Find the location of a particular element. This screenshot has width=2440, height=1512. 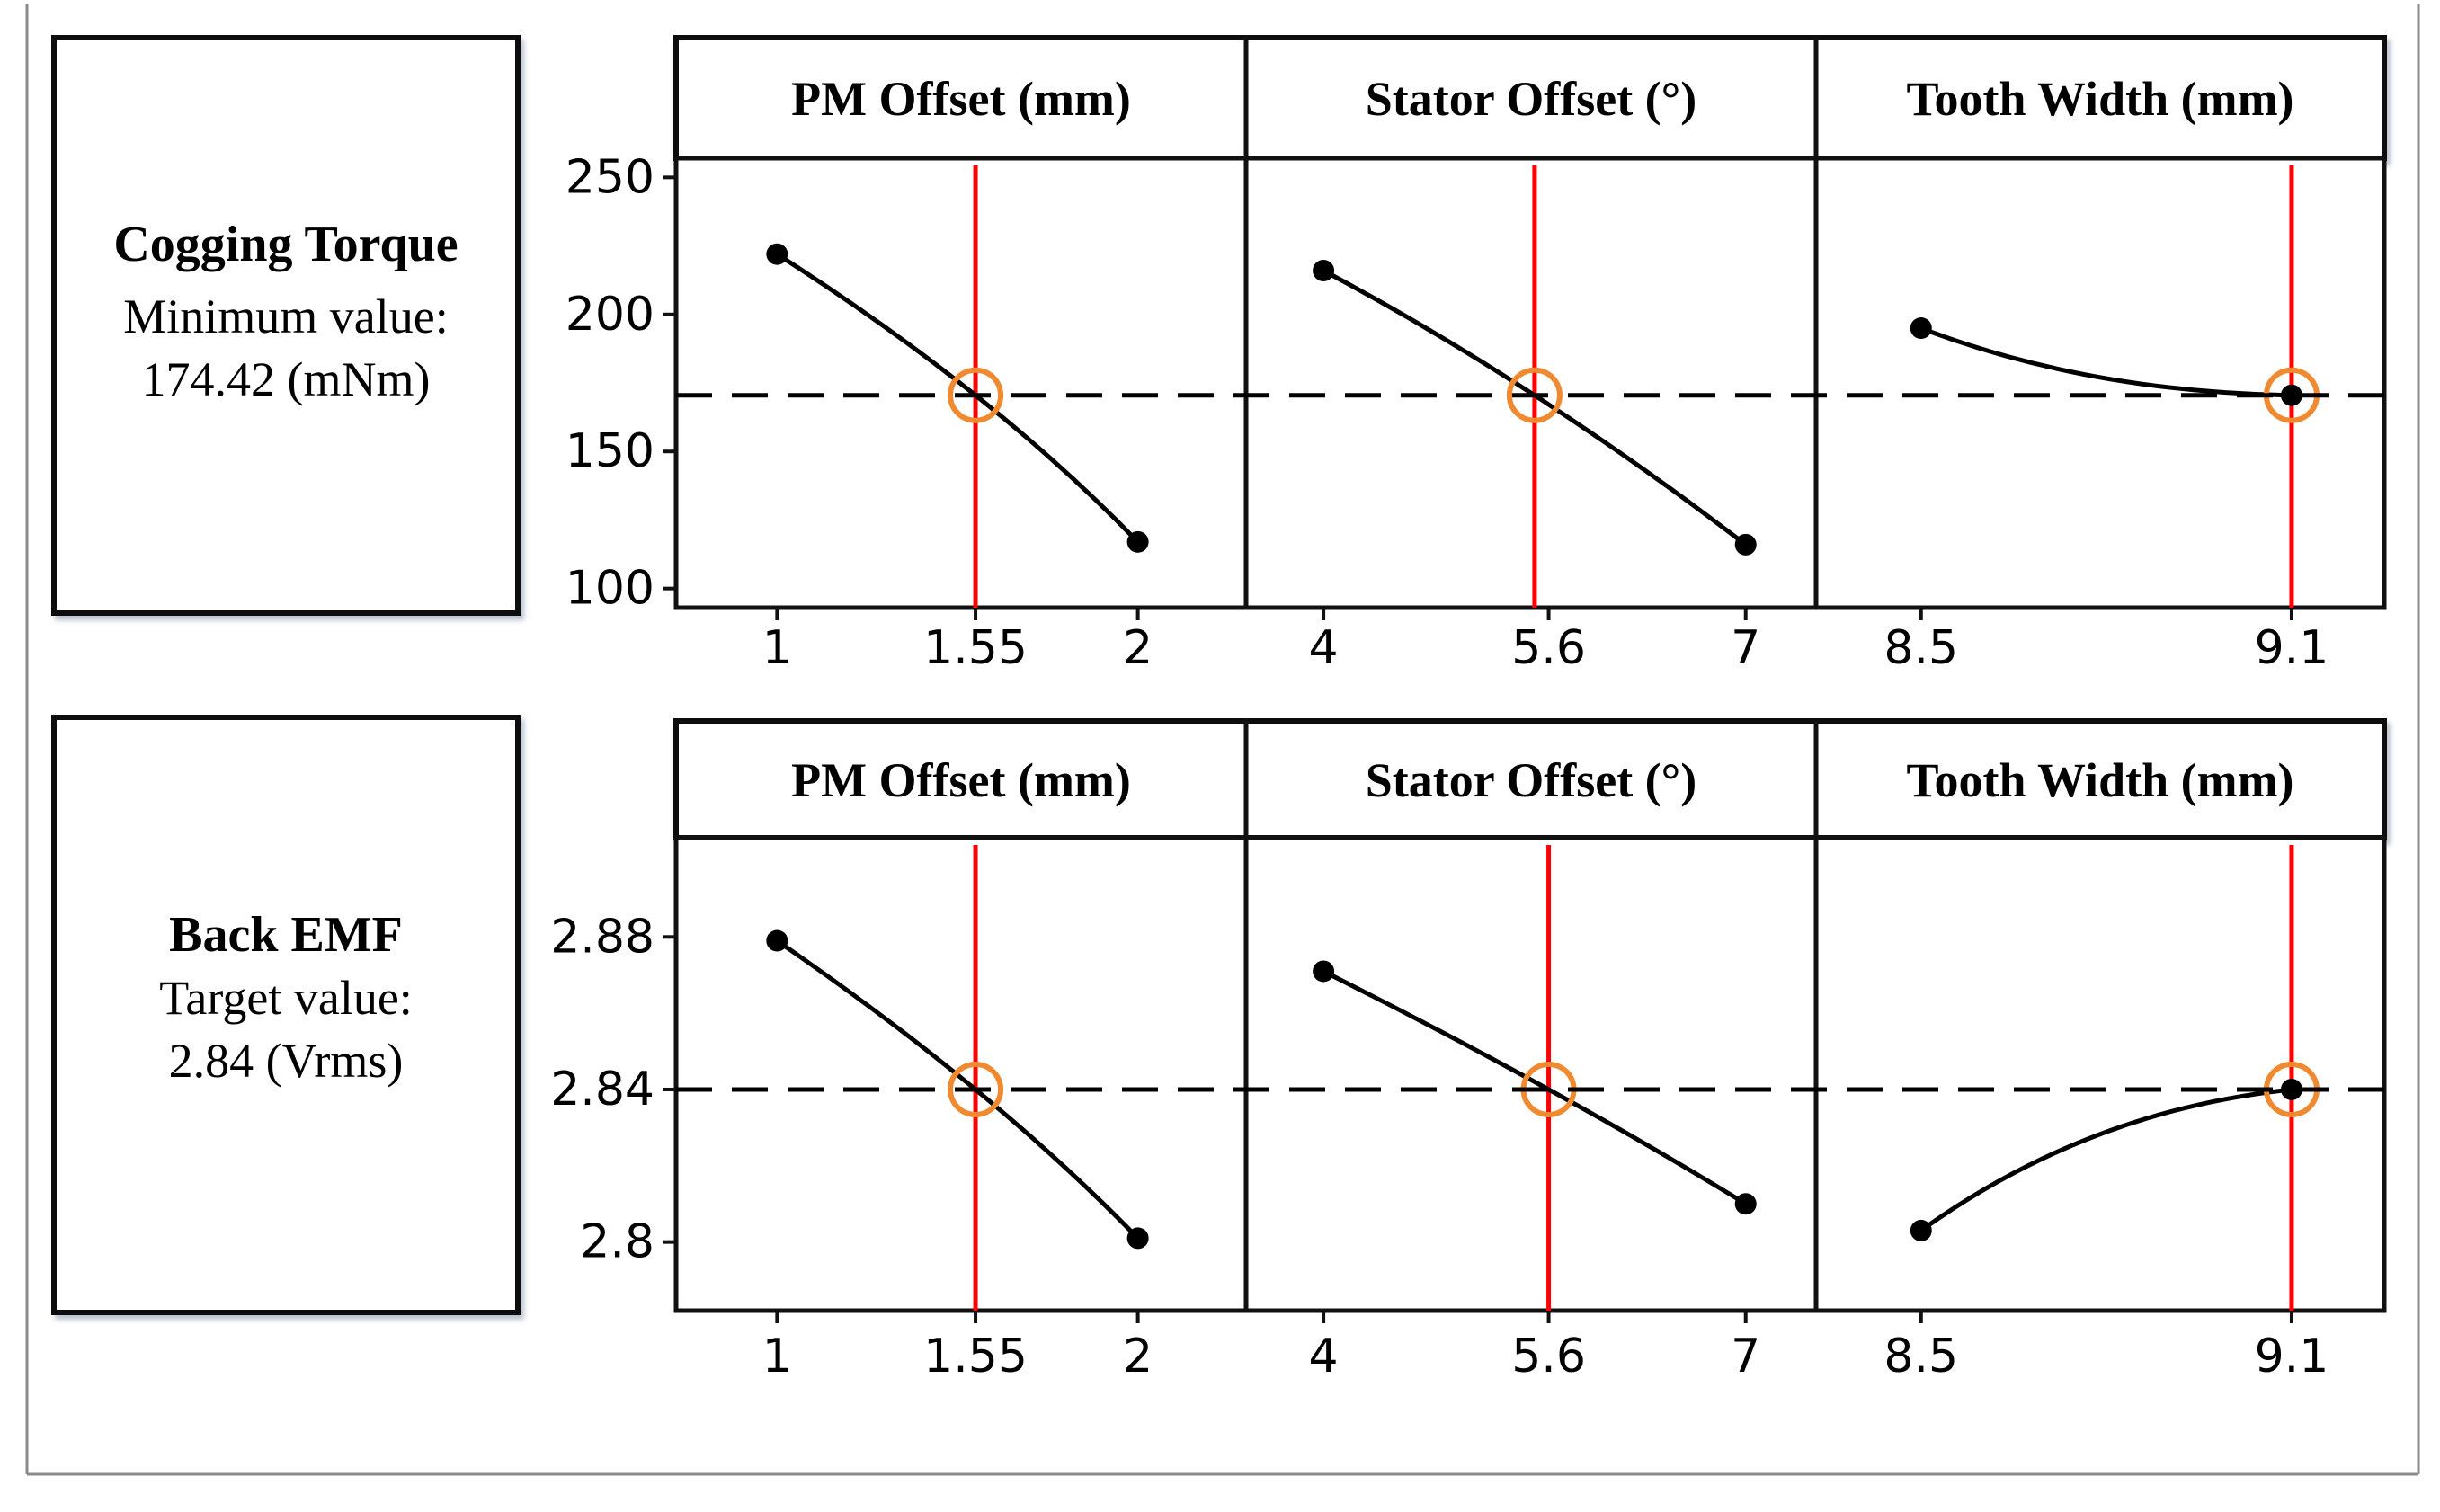

factor-header-band is located at coordinates (1530, 98).